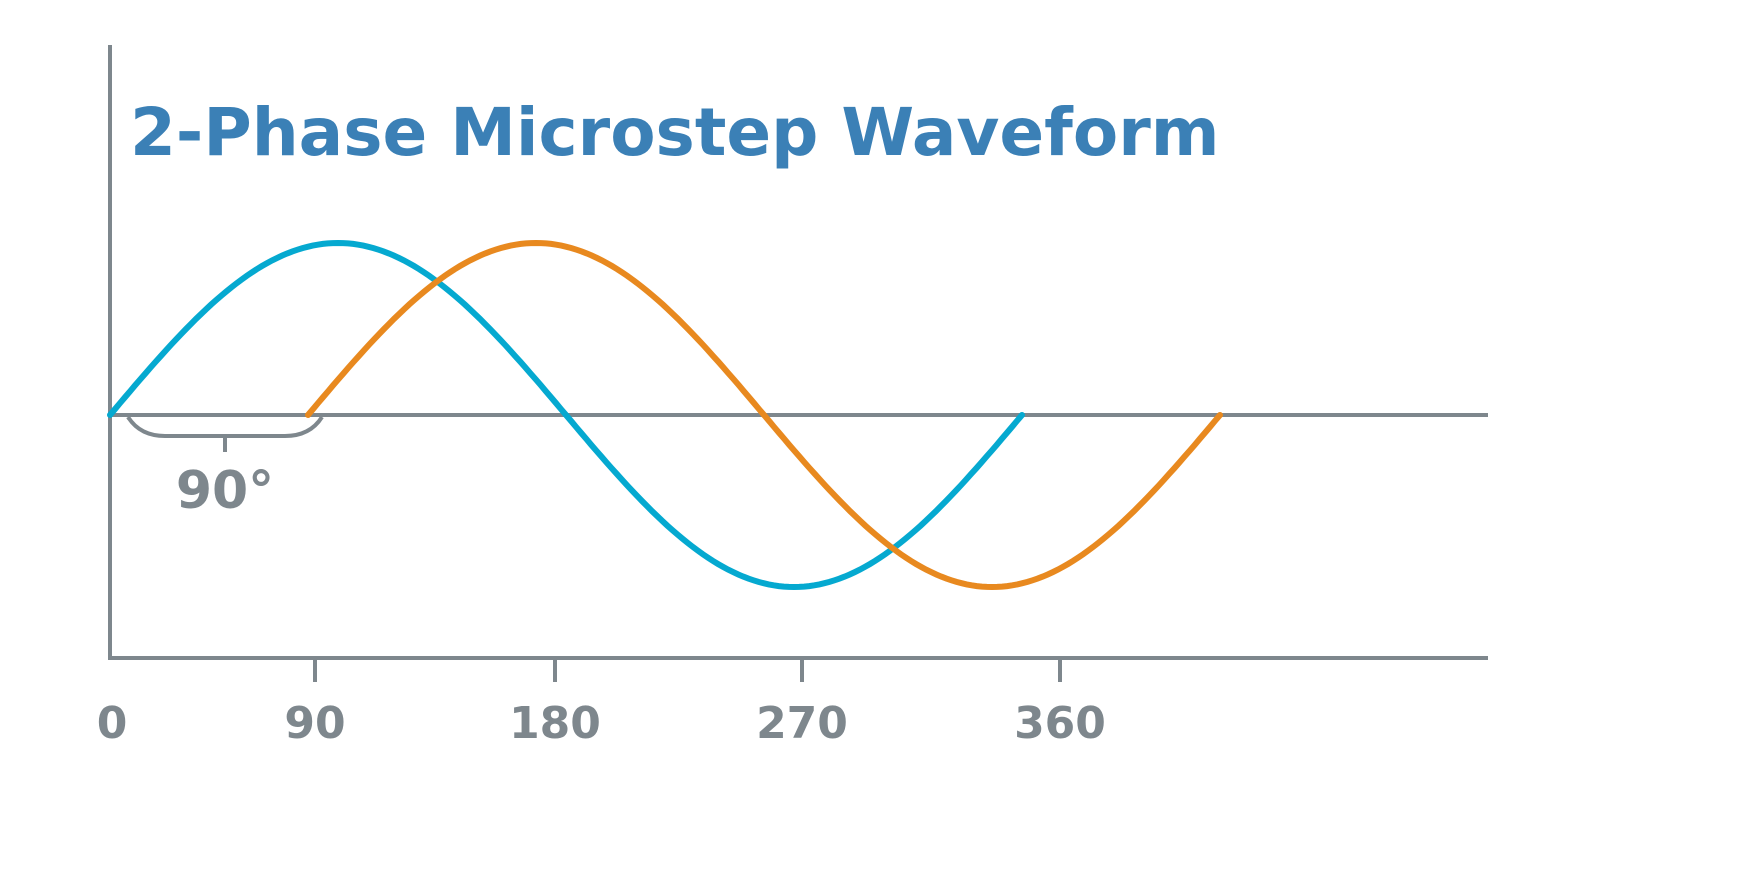 Image resolution: width=1740 pixels, height=886 pixels. I want to click on x-tick-label: 270, so click(802, 723).